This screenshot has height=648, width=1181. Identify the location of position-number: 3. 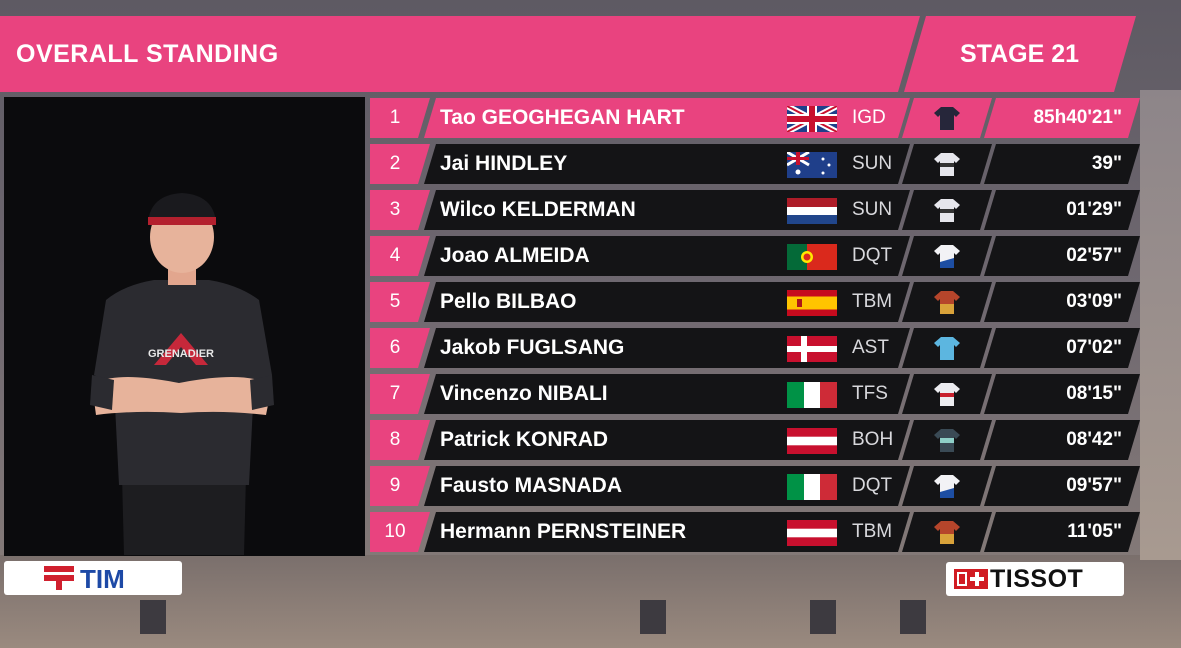
(395, 209).